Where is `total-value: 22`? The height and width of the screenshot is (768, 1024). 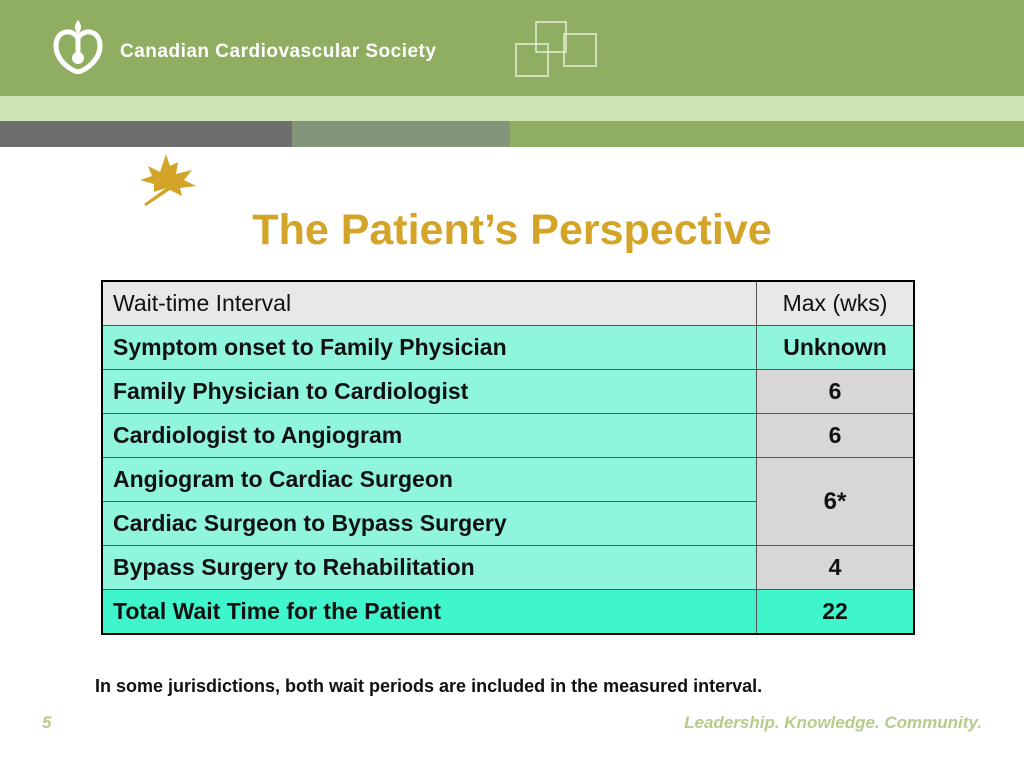 total-value: 22 is located at coordinates (835, 612).